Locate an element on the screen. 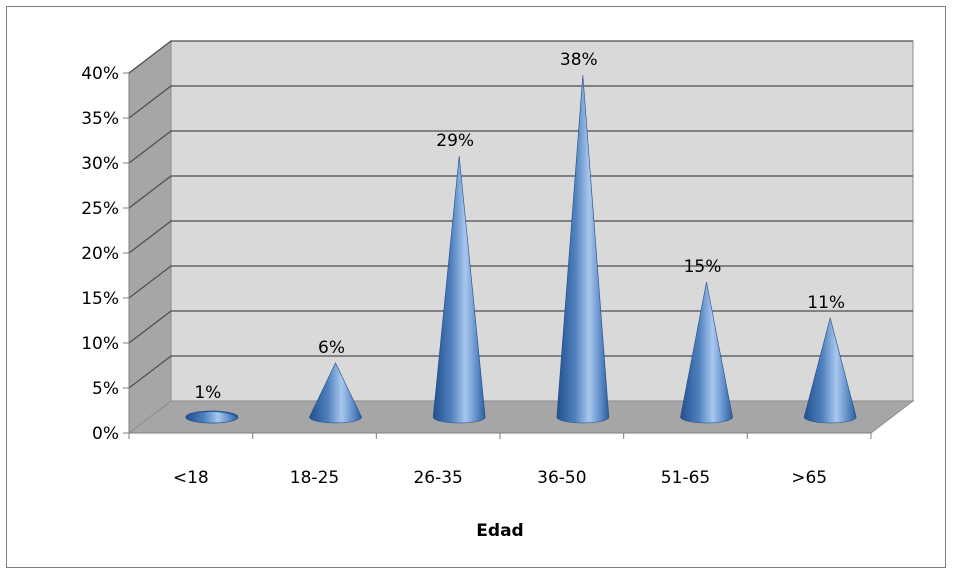 The width and height of the screenshot is (954, 575). y-tick-label: 5% is located at coordinates (105, 389).